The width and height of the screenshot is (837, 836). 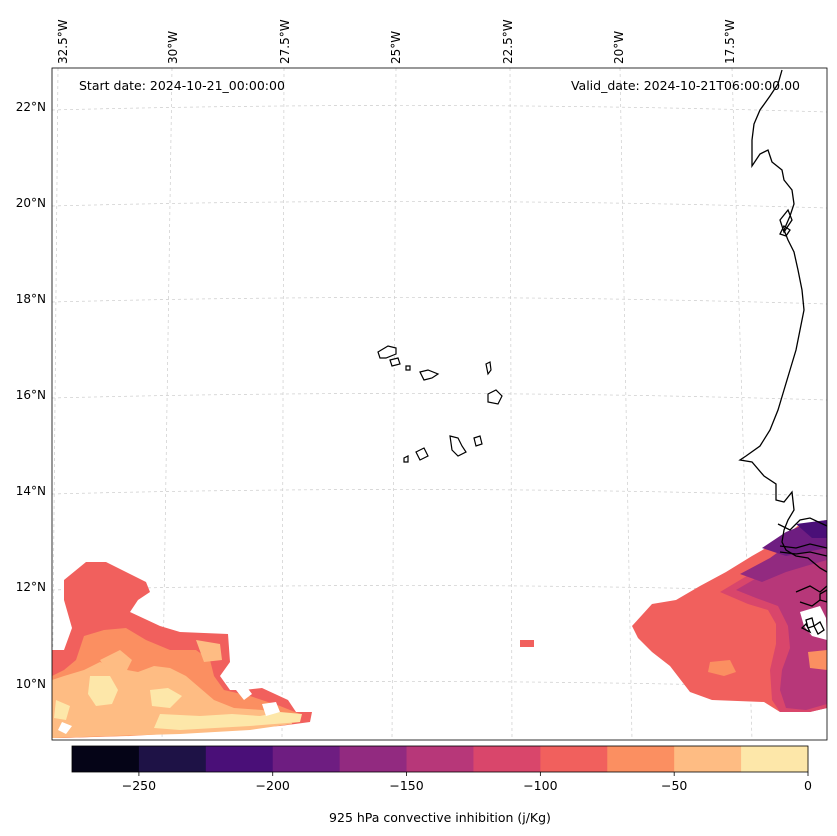 I want to click on lon-label-17-5w: 17.5°W, so click(x=730, y=41).